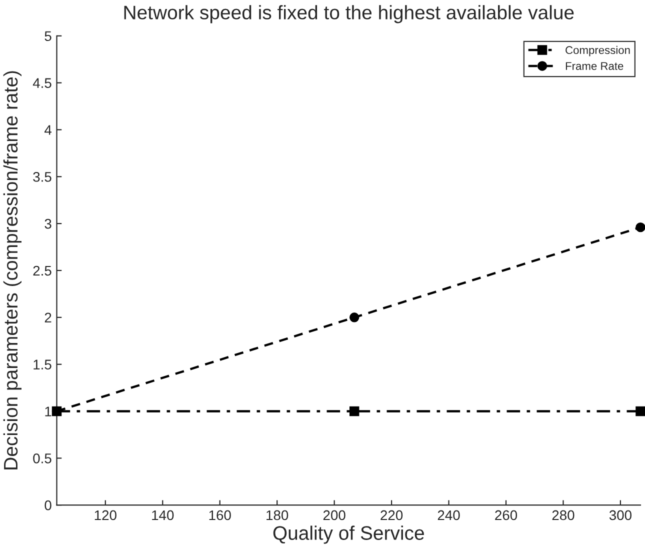 Image resolution: width=645 pixels, height=552 pixels. I want to click on chart-title: Network speed is fixed to the highest available value, so click(349, 14).